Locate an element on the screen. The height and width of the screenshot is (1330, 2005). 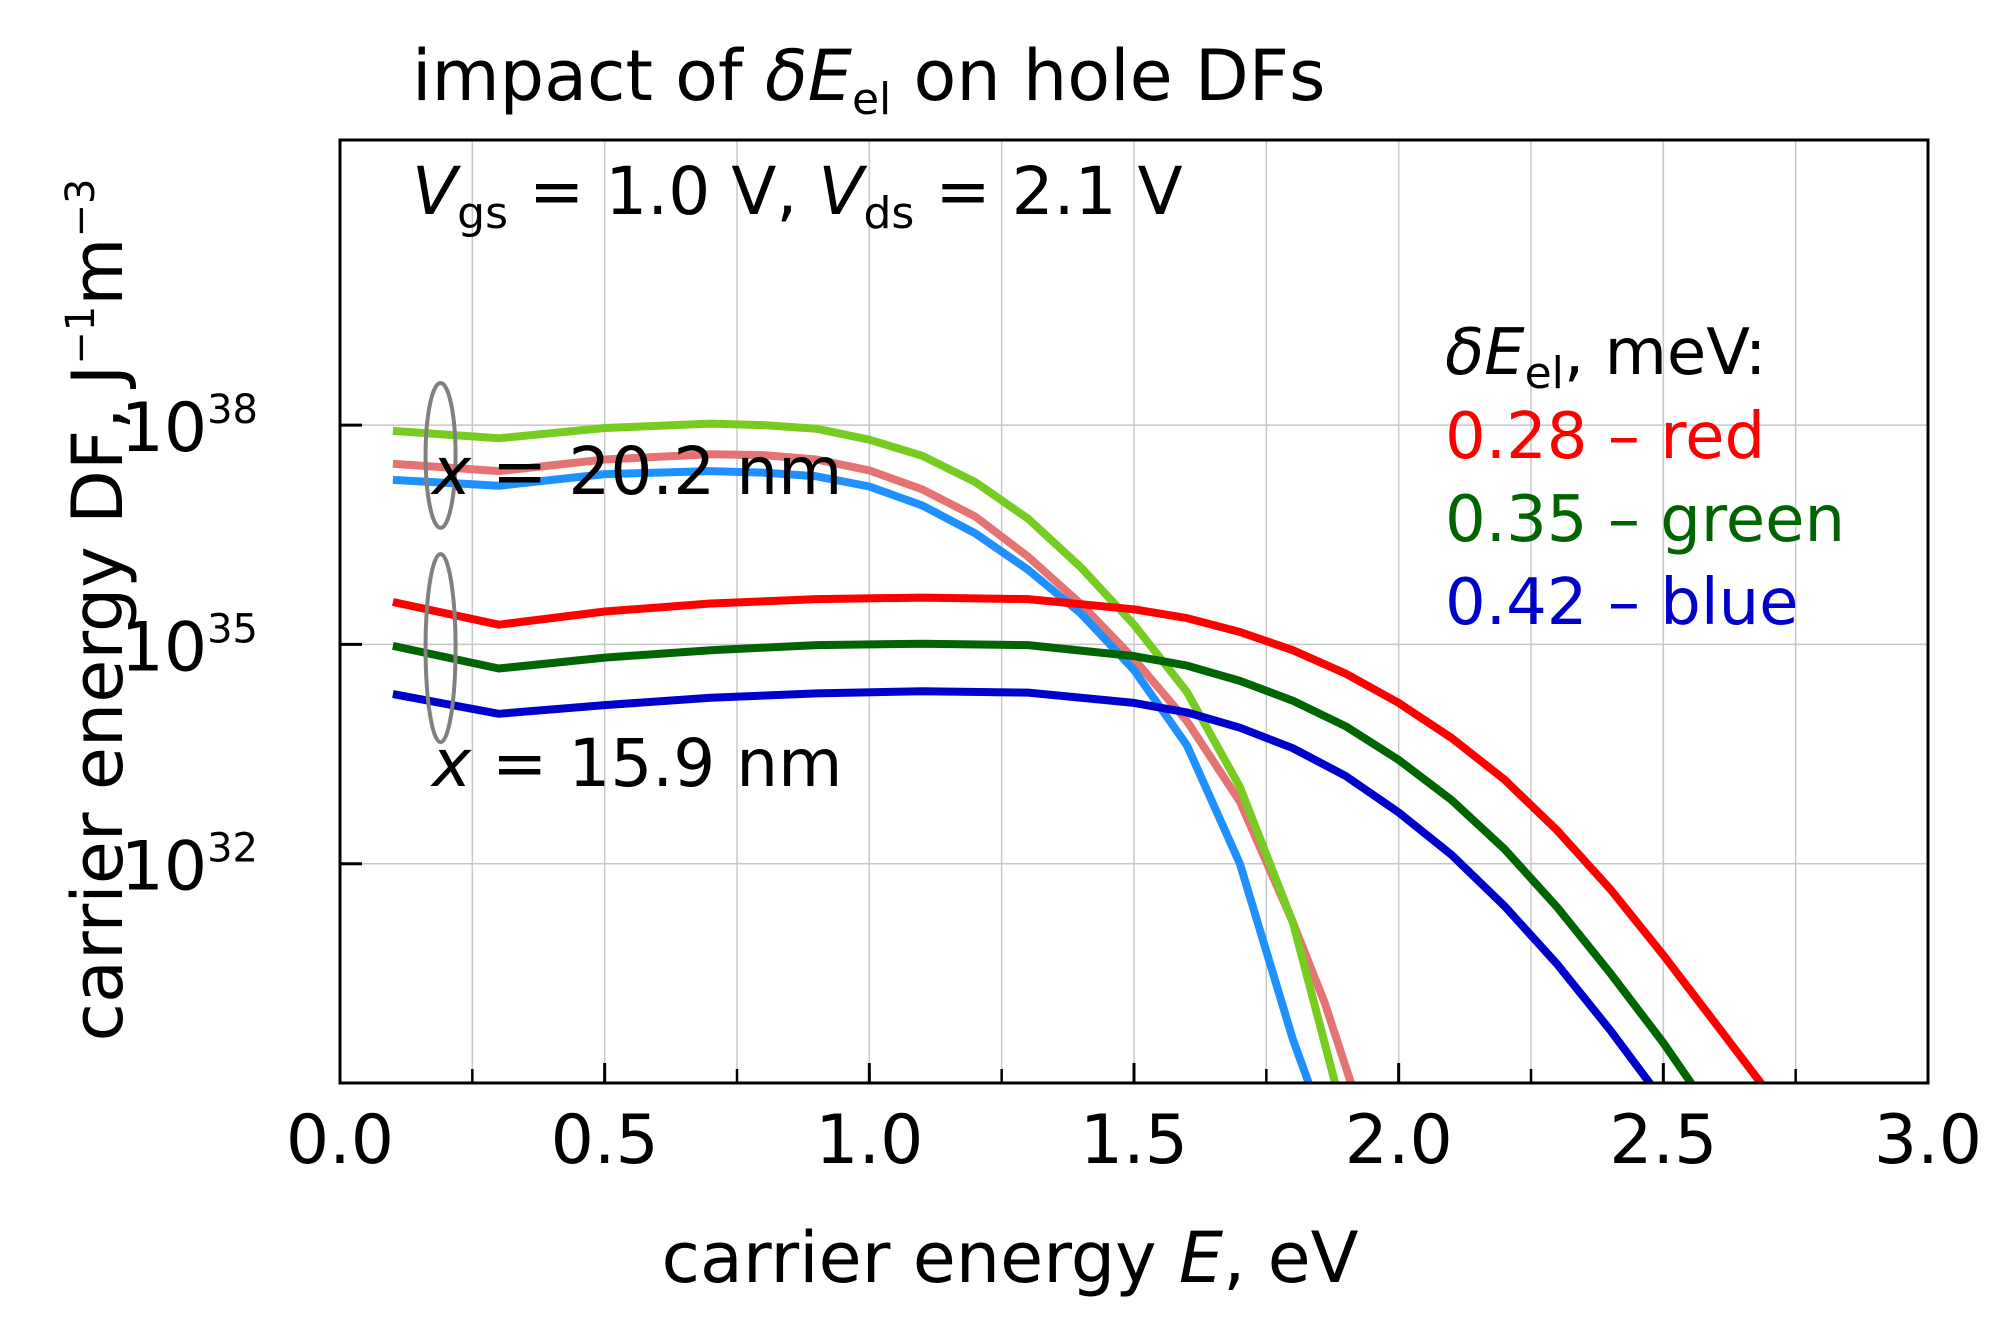
y-axis-title-mid: m is located at coordinates (98, 272).